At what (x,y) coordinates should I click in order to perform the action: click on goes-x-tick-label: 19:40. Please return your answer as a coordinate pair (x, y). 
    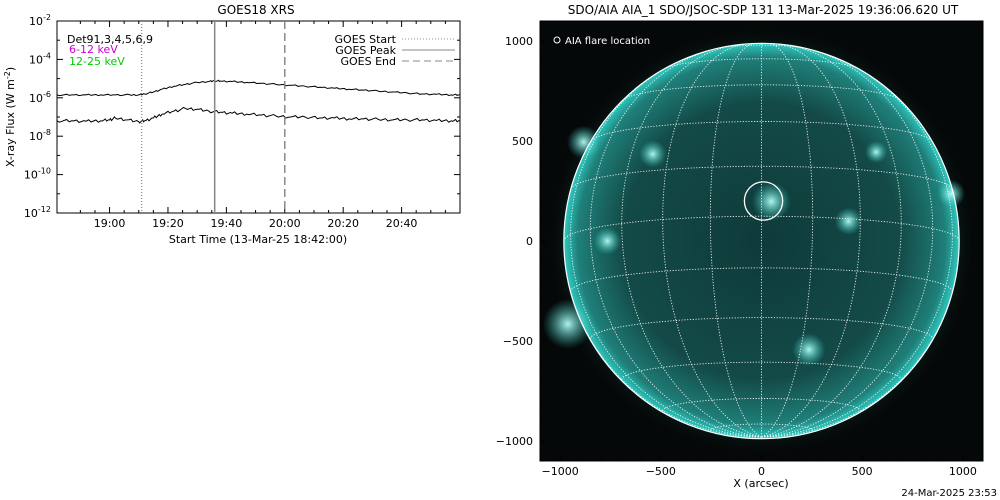
    Looking at the image, I should click on (227, 223).